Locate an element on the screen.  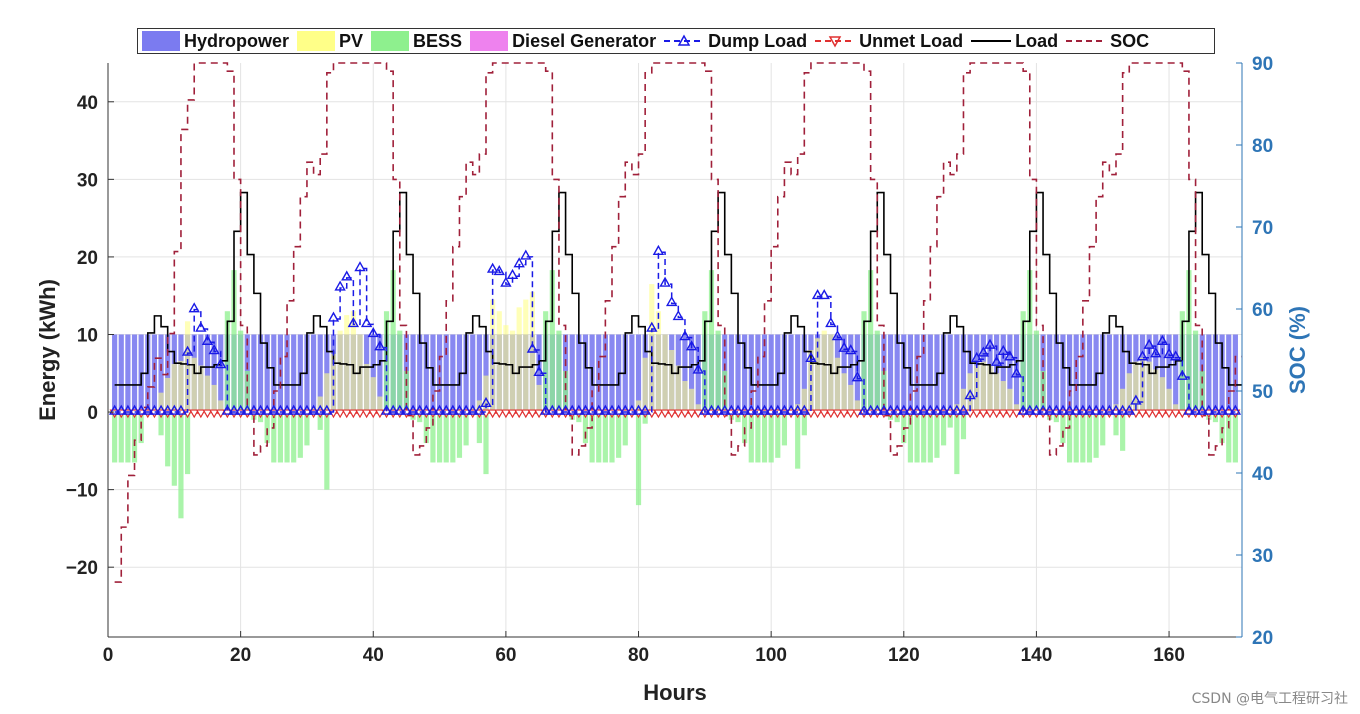
bess-swatch is located at coordinates (390, 41).